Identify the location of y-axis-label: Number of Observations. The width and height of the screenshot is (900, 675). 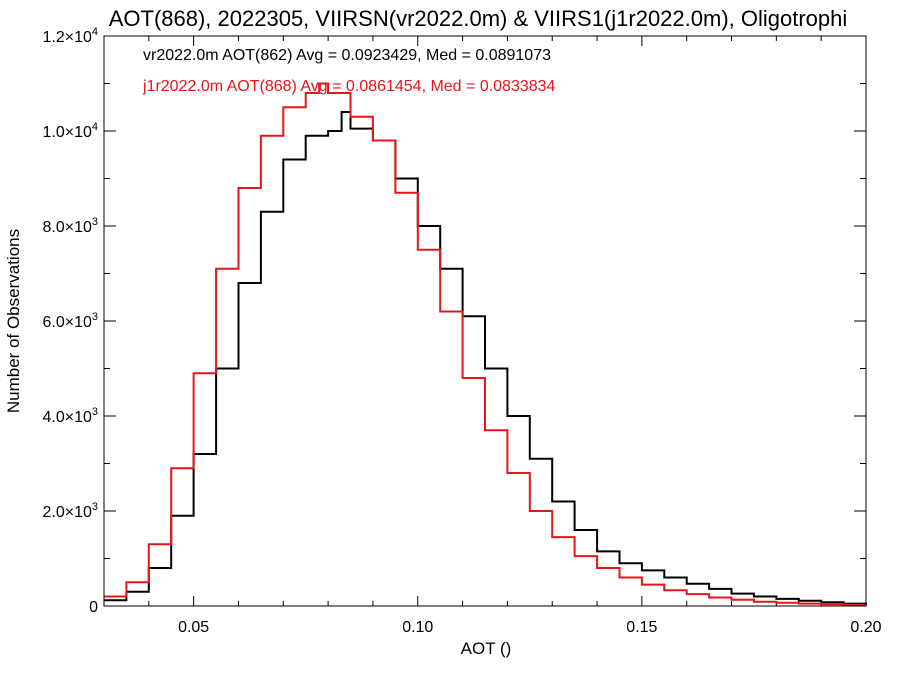
(13, 321).